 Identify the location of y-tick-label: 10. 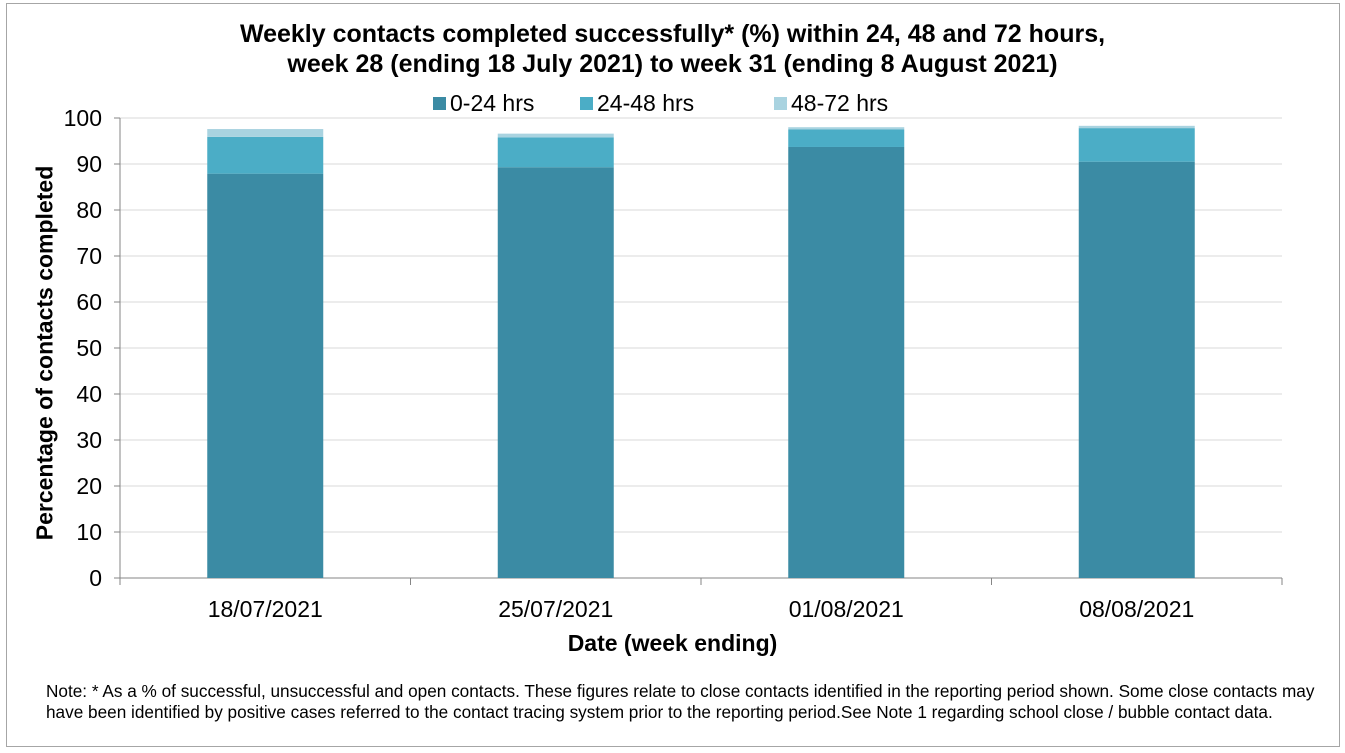
(89, 532).